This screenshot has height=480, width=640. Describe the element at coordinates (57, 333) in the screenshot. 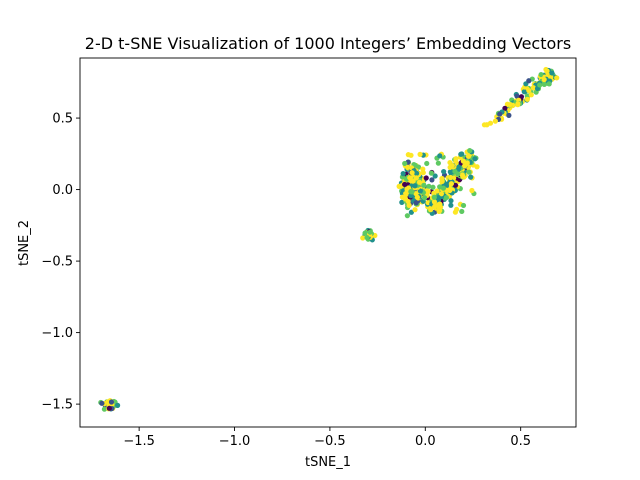

I see `y-tick-label: −1.0` at that location.